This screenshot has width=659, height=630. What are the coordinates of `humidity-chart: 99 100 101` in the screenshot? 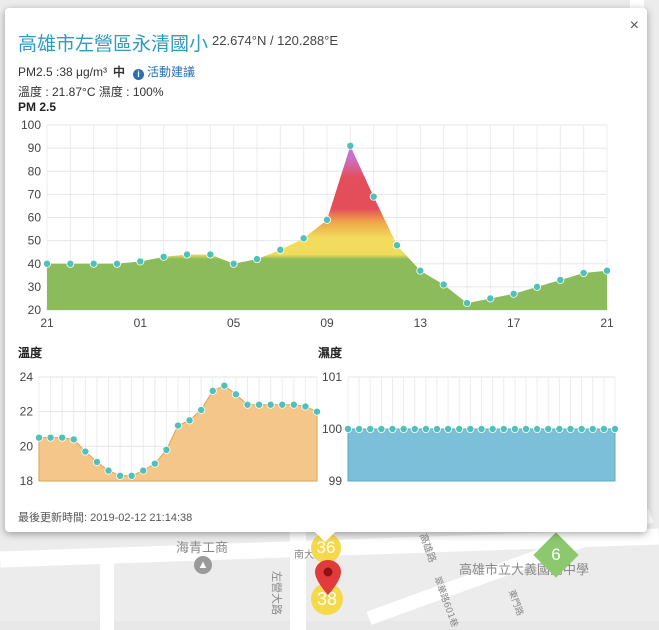 It's located at (470, 429).